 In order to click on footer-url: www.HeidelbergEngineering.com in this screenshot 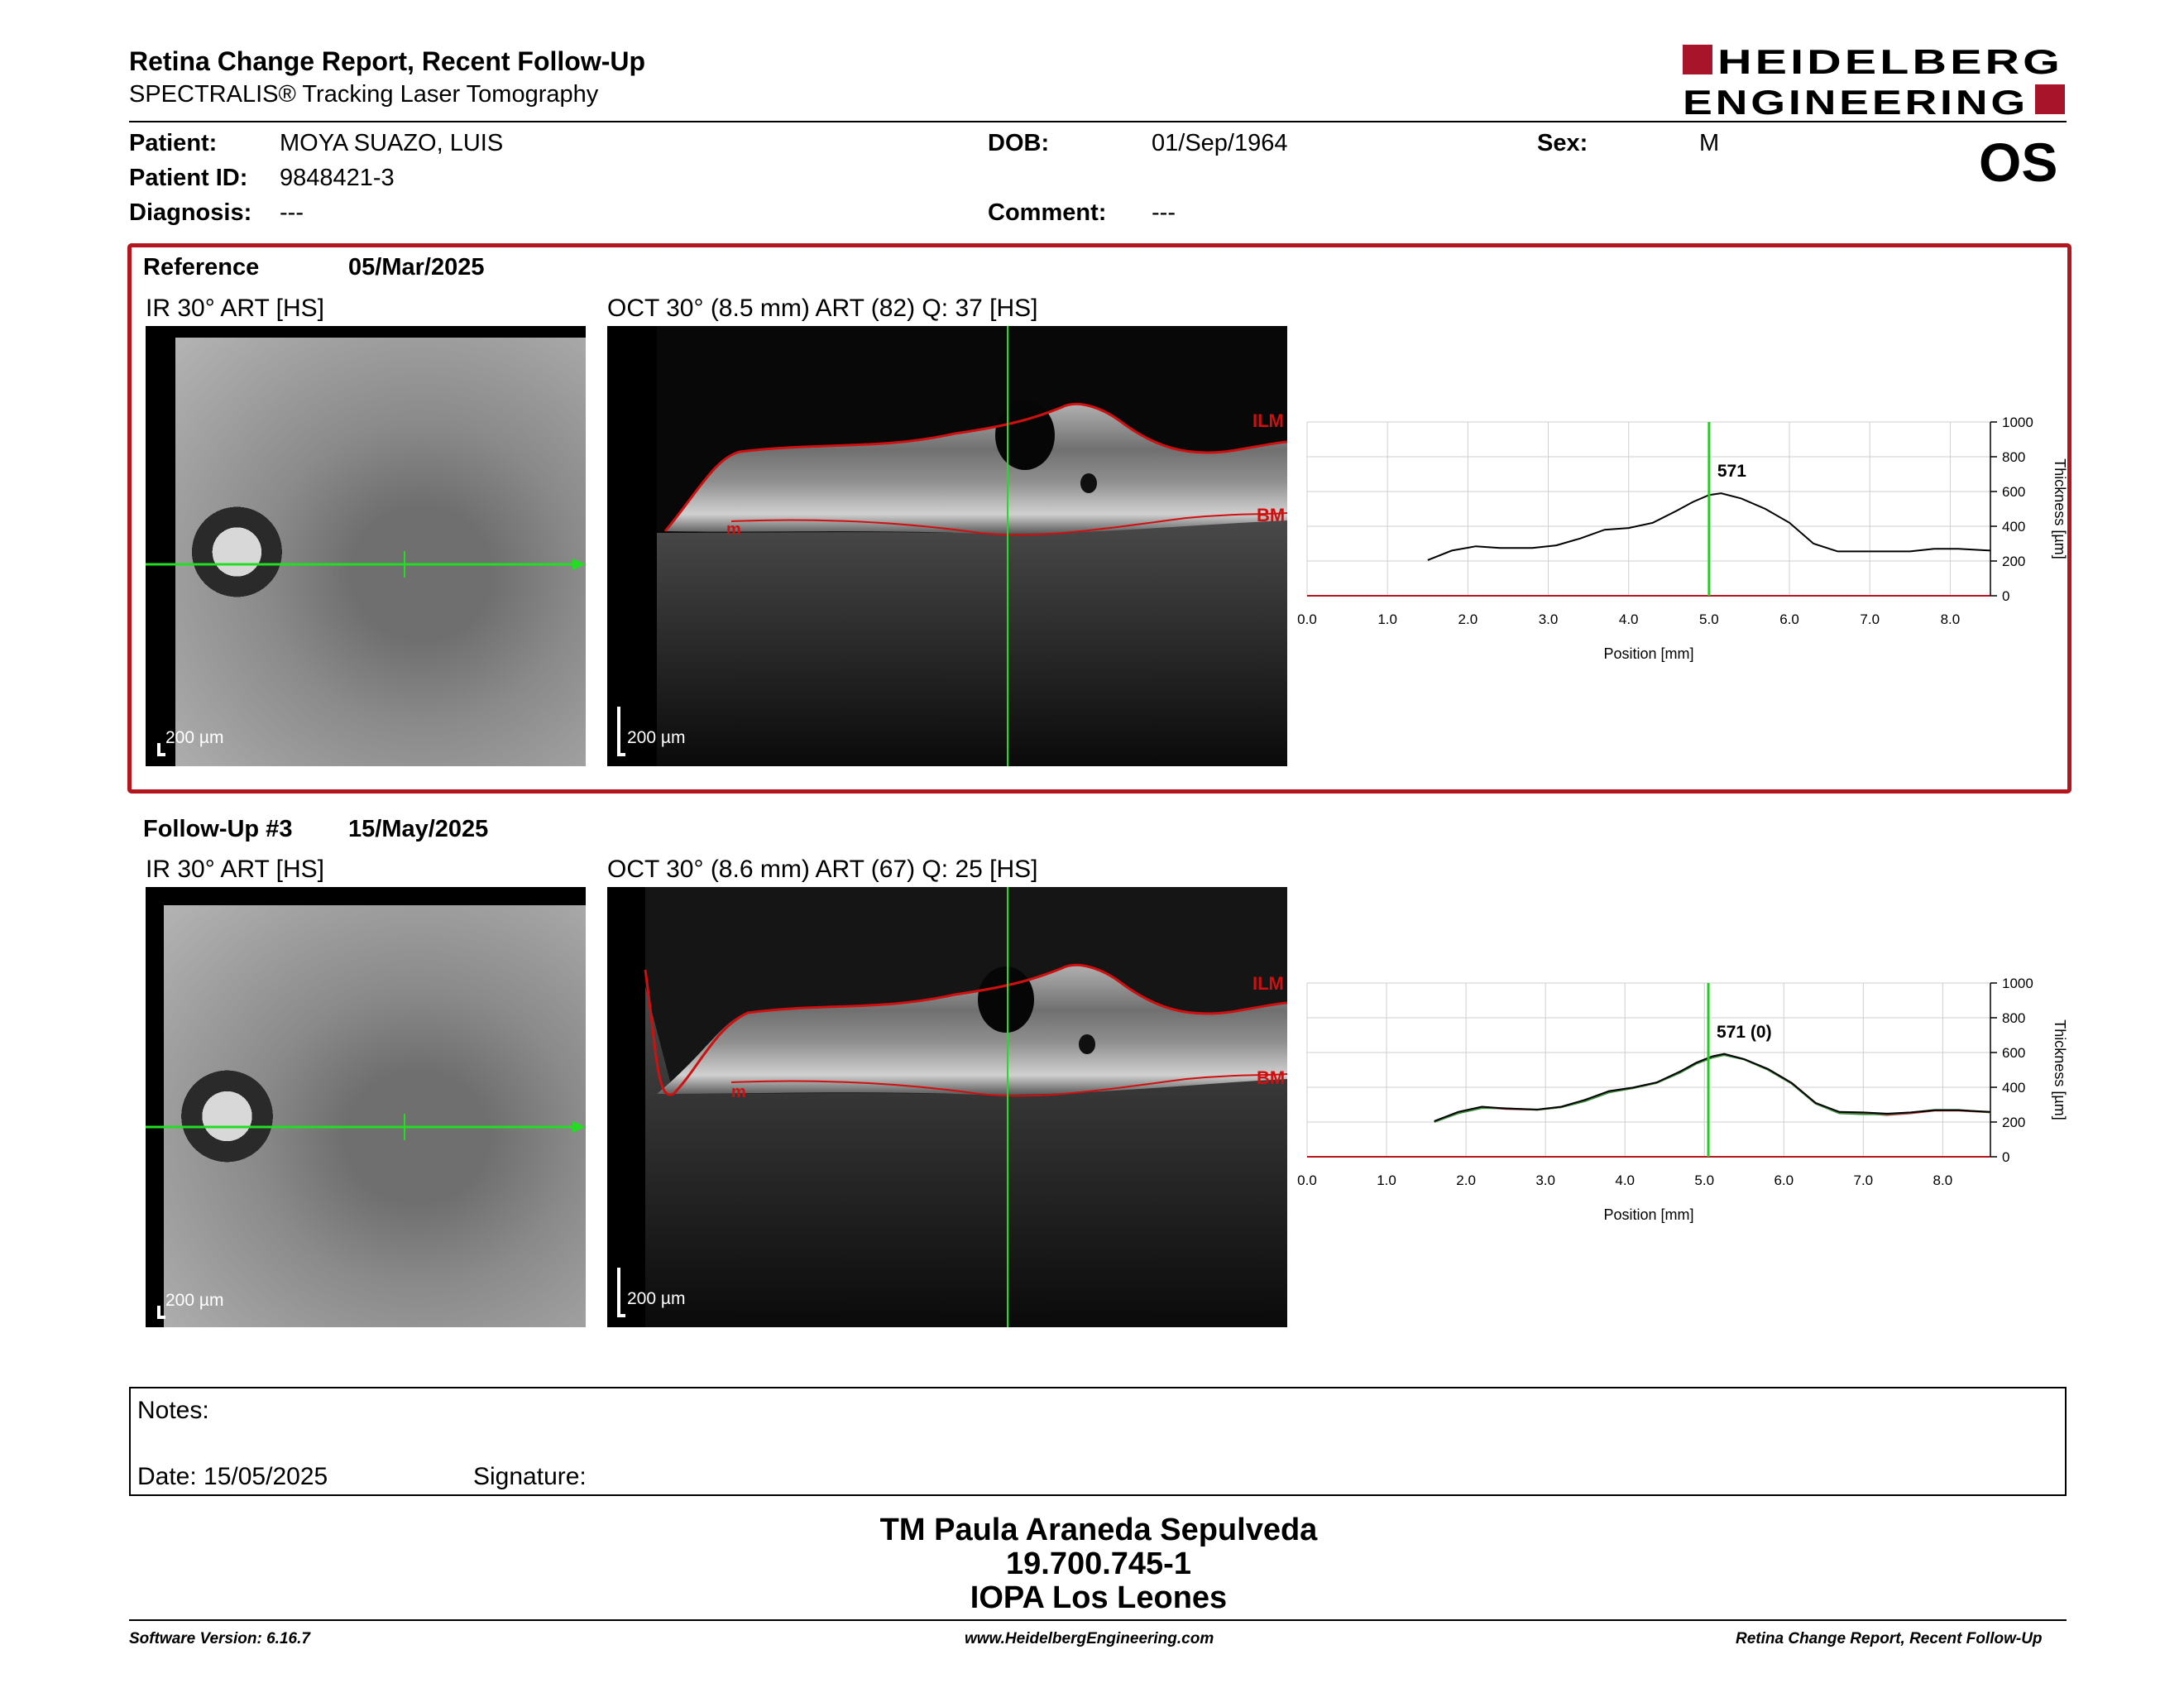, I will do `click(1089, 1638)`.